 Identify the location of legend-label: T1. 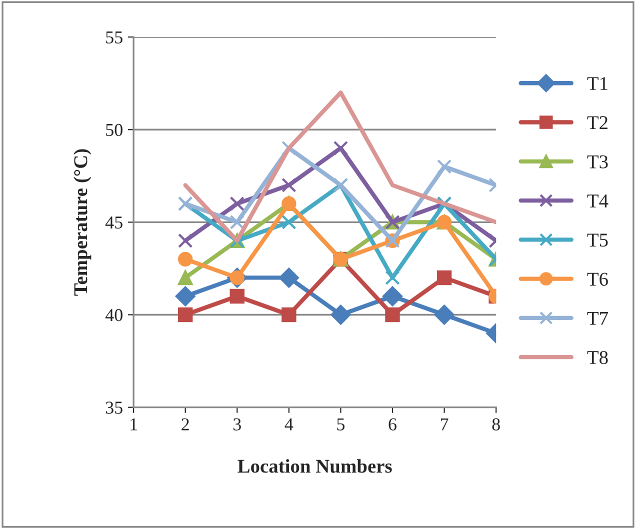
(597, 83).